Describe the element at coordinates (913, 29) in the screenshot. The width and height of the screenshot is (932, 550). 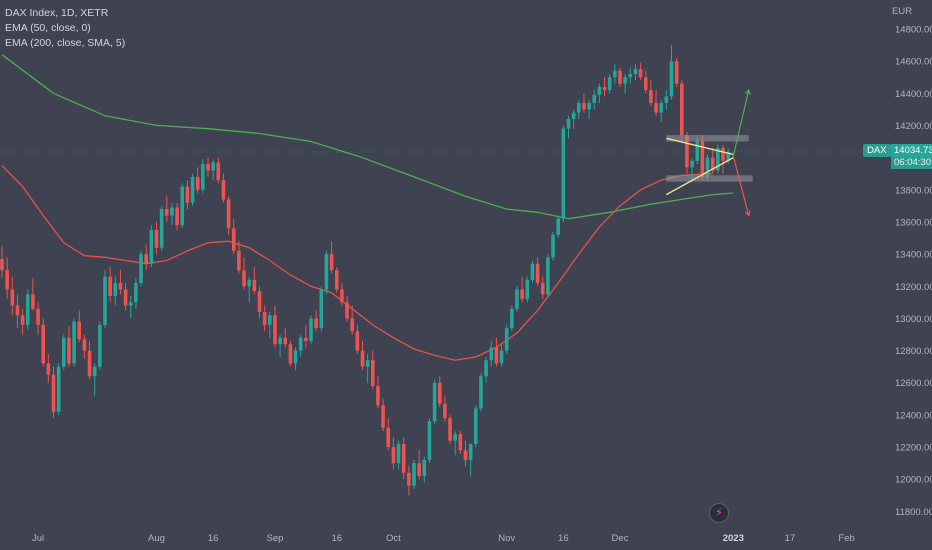
I see `y-tick-label: 14800.00` at that location.